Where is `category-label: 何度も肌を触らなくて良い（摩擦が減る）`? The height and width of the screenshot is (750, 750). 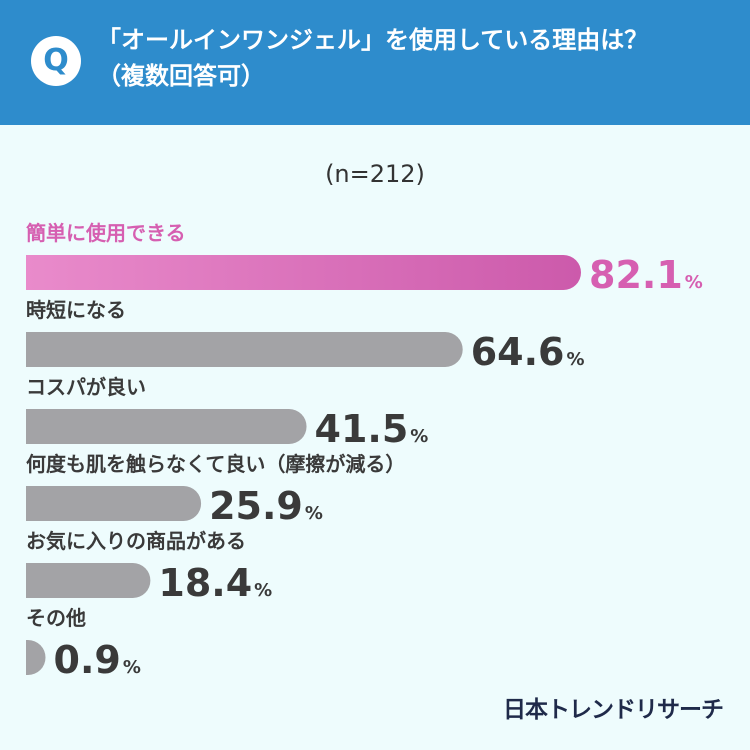 category-label: 何度も肌を触らなくて良い（摩擦が減る） is located at coordinates (215, 464).